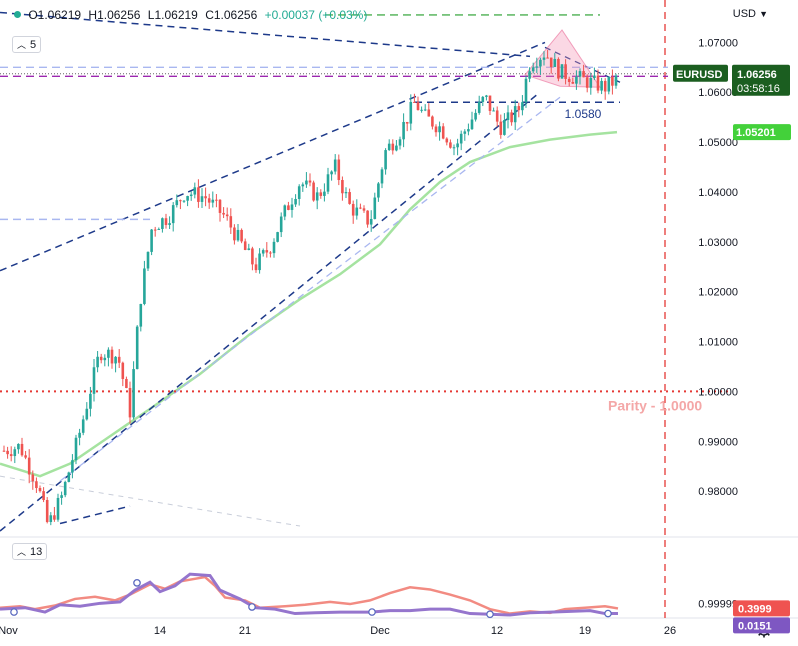  Describe the element at coordinates (380, 631) in the screenshot. I see `x-tick-label: Dec` at that location.